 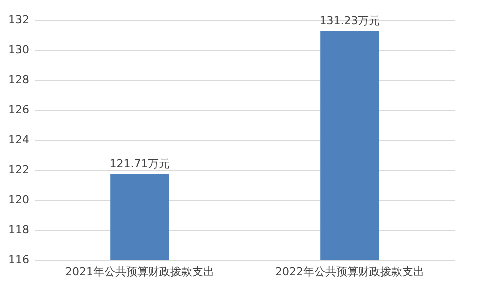 I want to click on y-tick-label: 126, so click(x=19, y=110).